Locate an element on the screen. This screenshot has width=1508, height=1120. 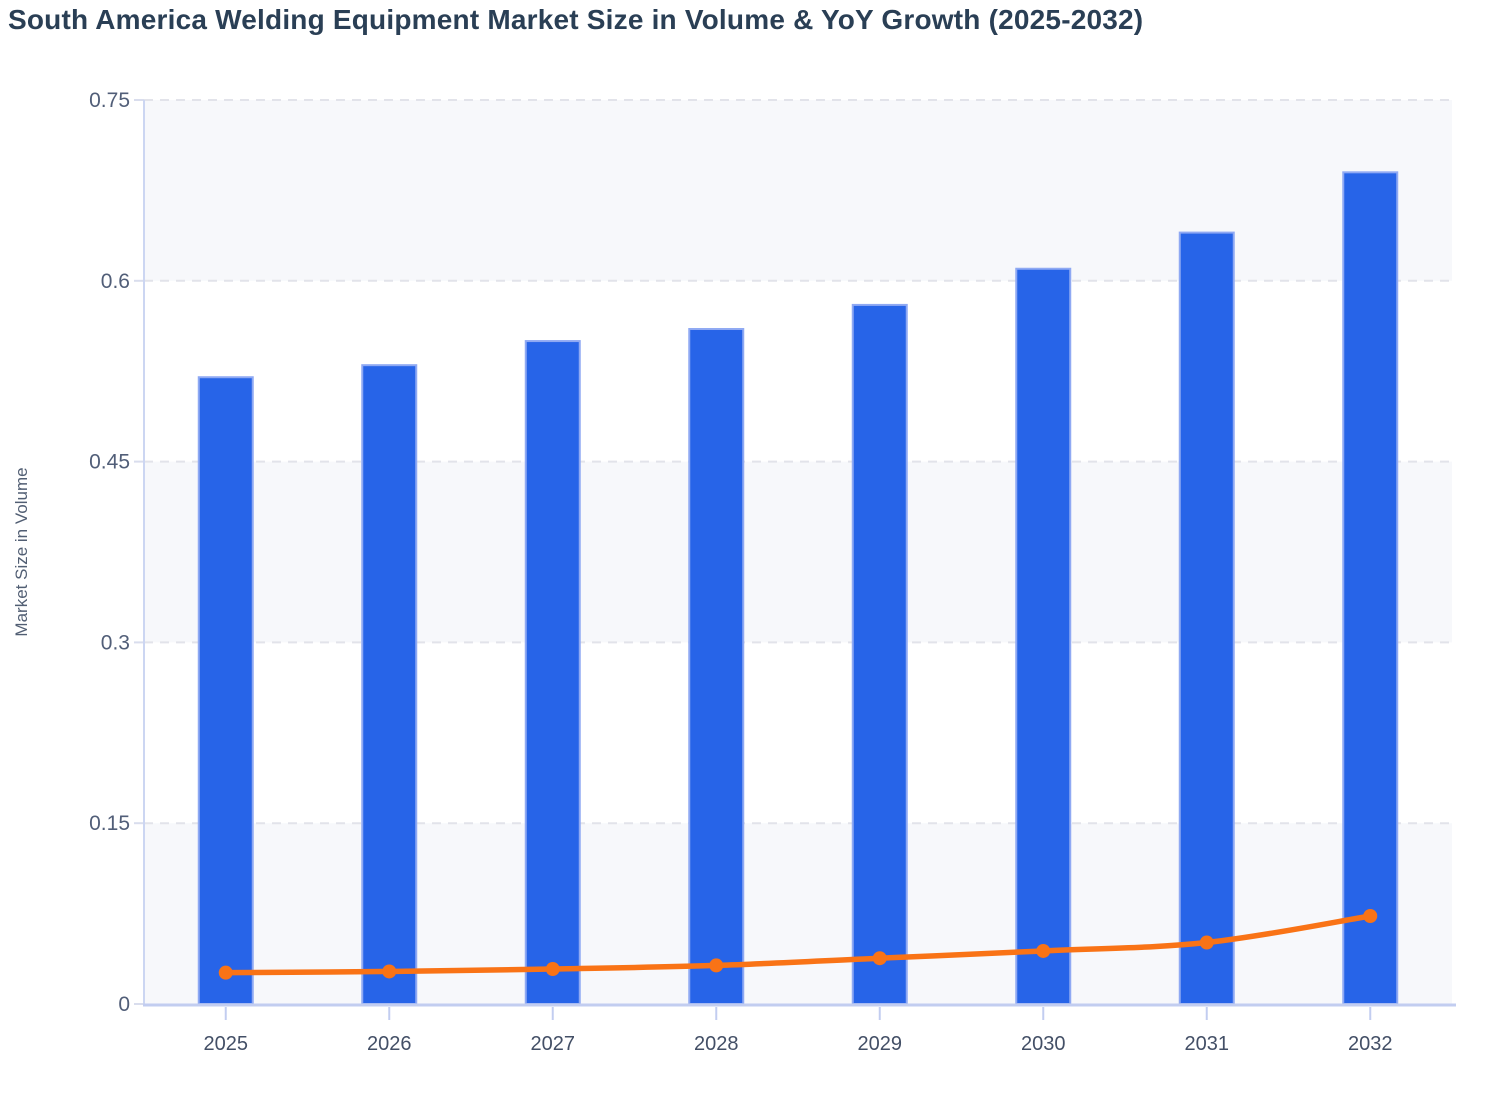
line-point-2032 is located at coordinates (1370, 916).